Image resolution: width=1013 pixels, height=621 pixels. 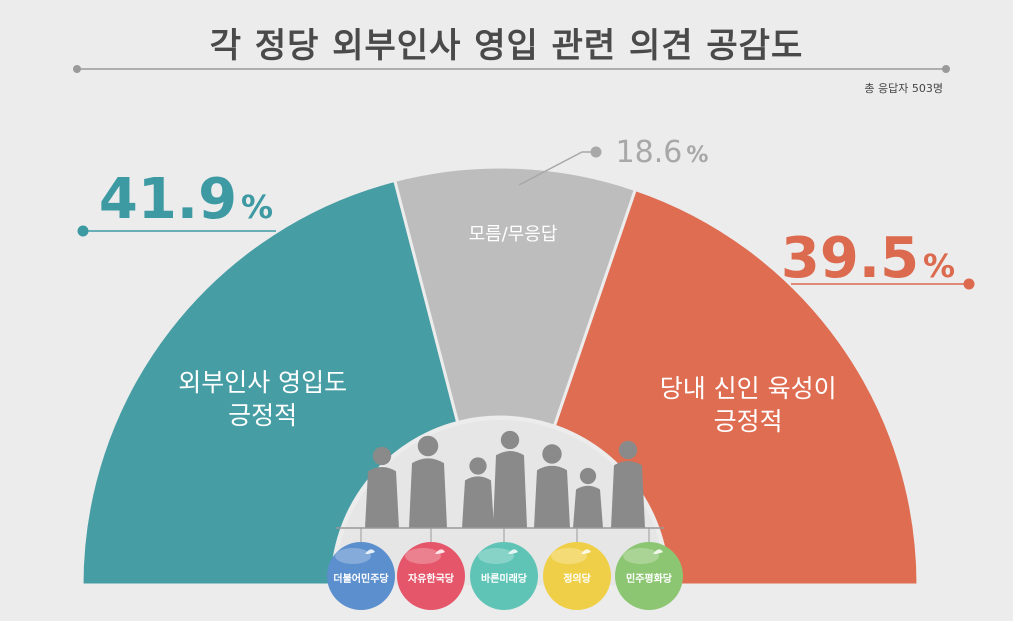 I want to click on value-unit-3: %, so click(x=939, y=266).